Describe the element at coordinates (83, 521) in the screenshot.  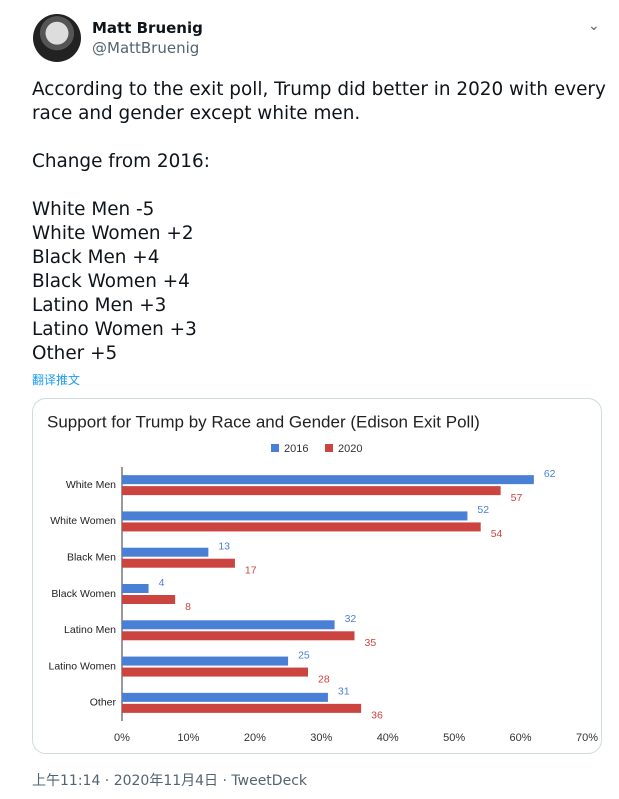
I see `y-tick-label: White Women` at that location.